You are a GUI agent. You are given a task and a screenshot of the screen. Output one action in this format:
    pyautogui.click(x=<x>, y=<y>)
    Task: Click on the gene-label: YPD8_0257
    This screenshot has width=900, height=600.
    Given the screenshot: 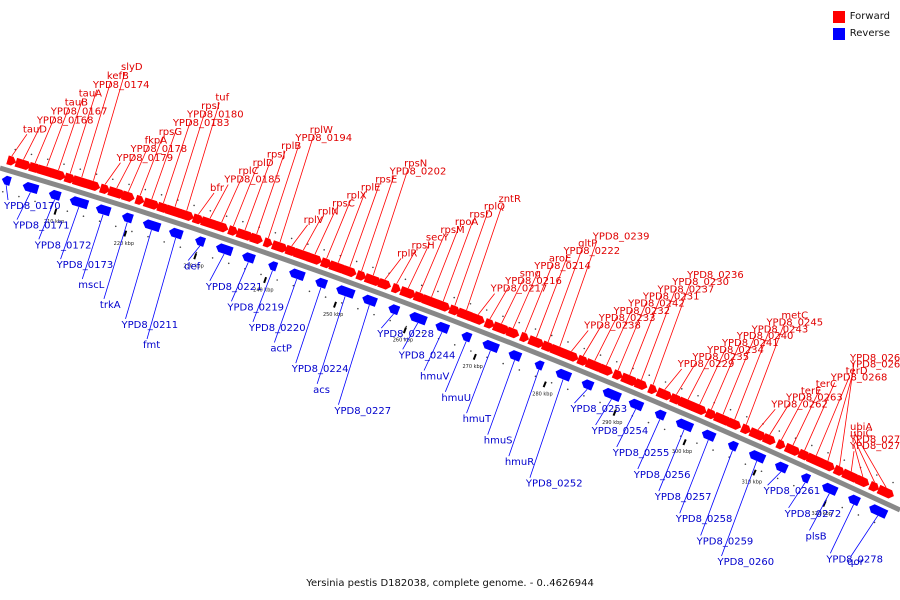 What is the action you would take?
    pyautogui.click(x=683, y=497)
    